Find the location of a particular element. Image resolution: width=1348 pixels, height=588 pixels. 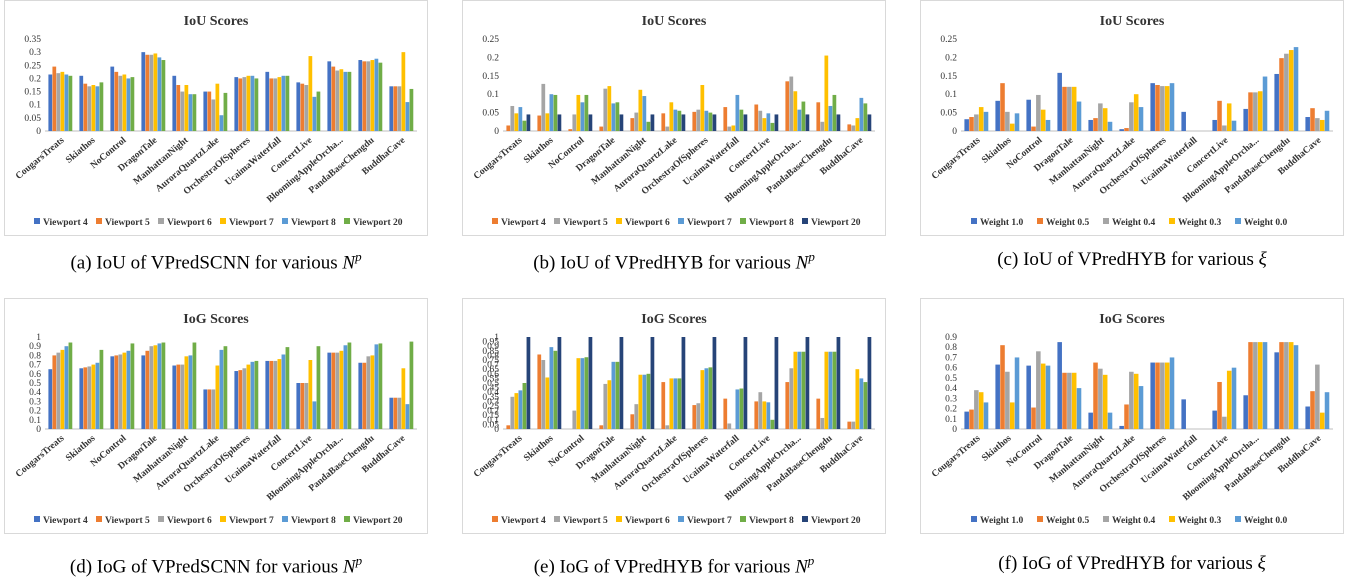

x-category-label: ManhattanNight is located at coordinates (161, 459).